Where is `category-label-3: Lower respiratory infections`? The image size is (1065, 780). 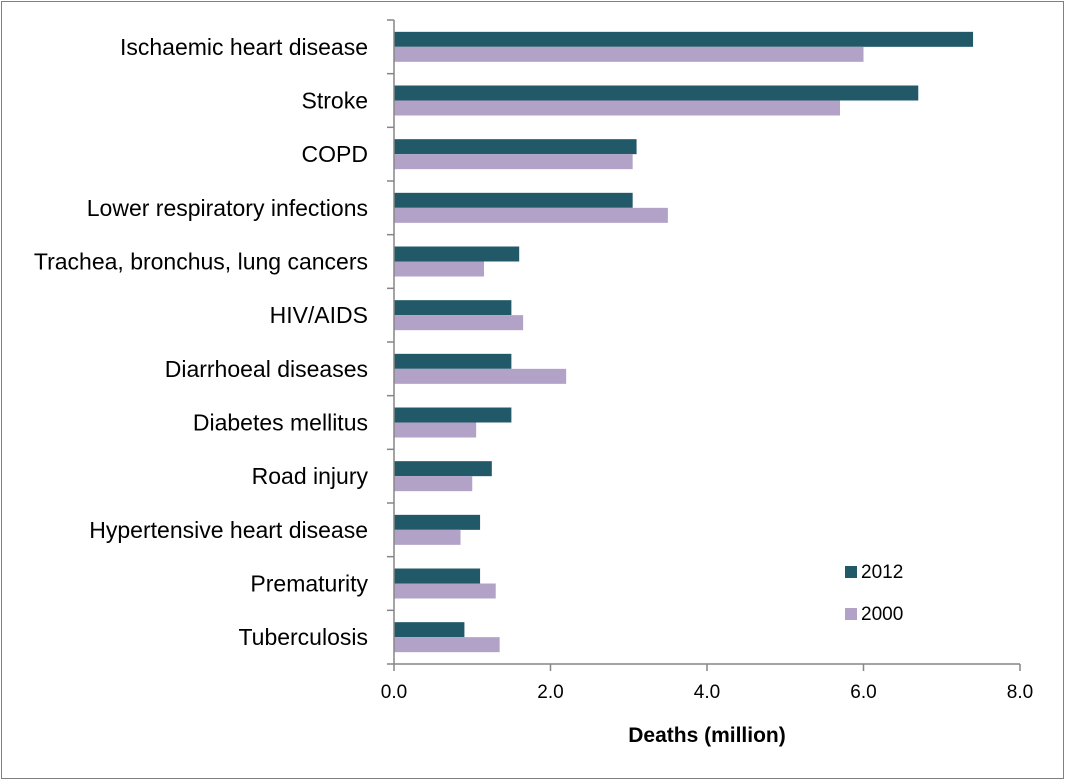 category-label-3: Lower respiratory infections is located at coordinates (227, 208).